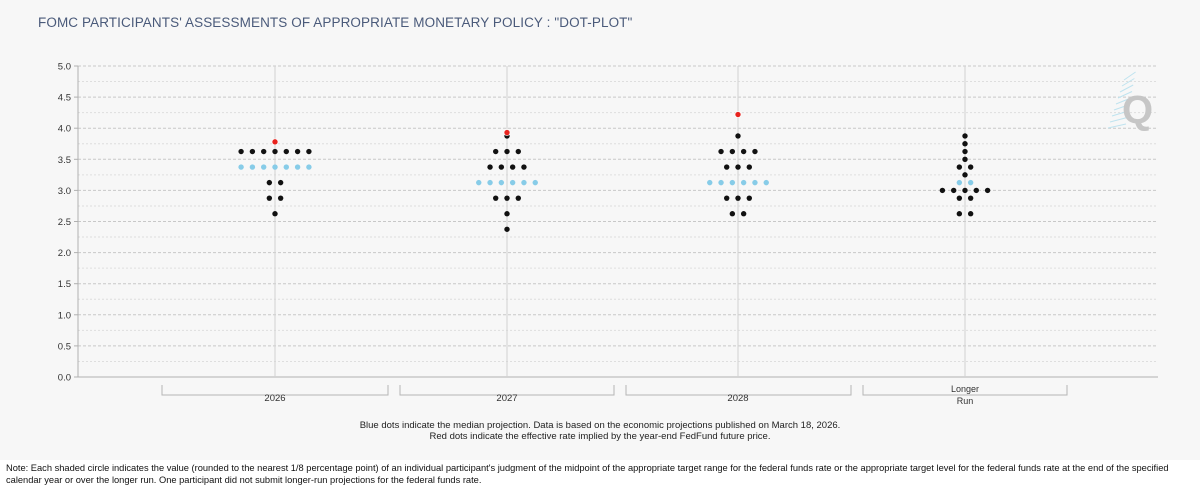  What do you see at coordinates (64, 346) in the screenshot?
I see `y-tick-label: 0.5` at bounding box center [64, 346].